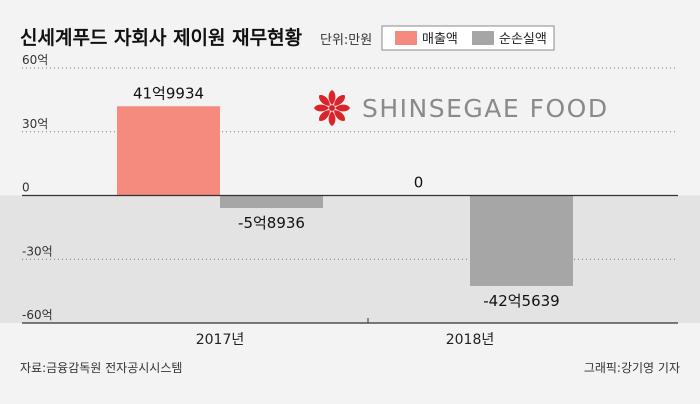 This screenshot has width=700, height=404. What do you see at coordinates (632, 368) in the screenshot?
I see `credit-text: 그래픽:강기영 기자` at bounding box center [632, 368].